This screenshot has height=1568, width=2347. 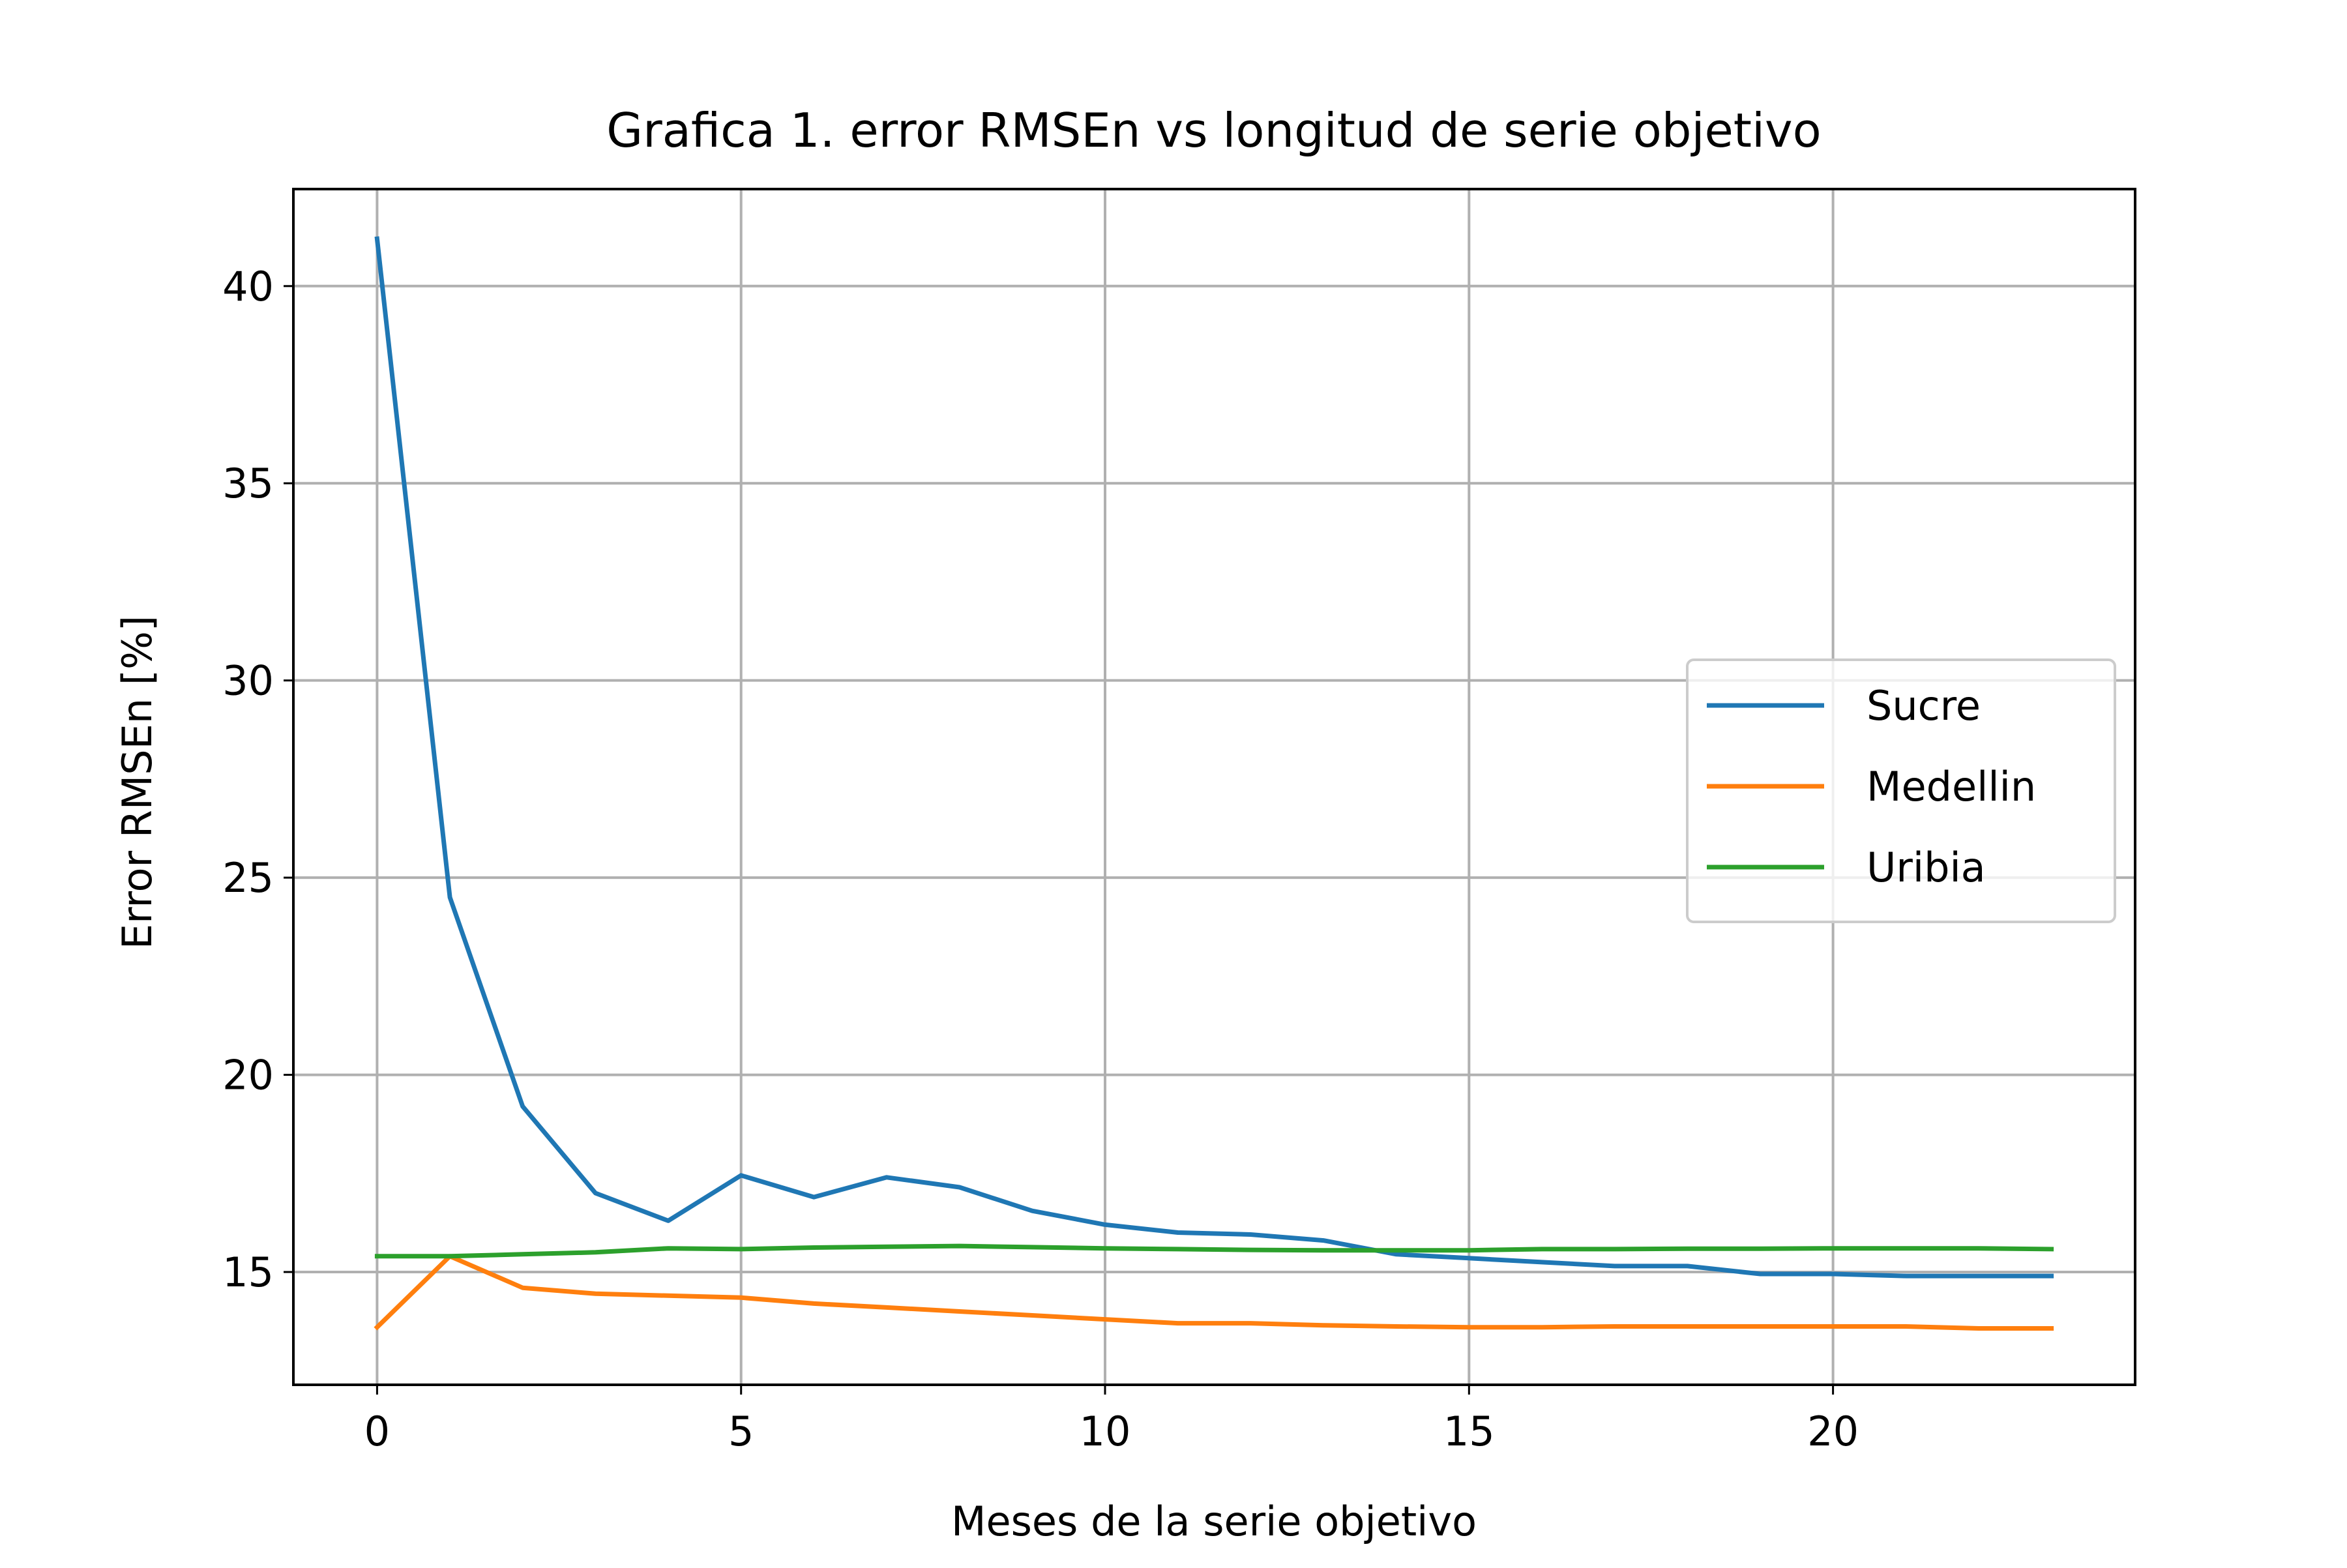 I want to click on legend-label: Uribia, so click(x=1926, y=868).